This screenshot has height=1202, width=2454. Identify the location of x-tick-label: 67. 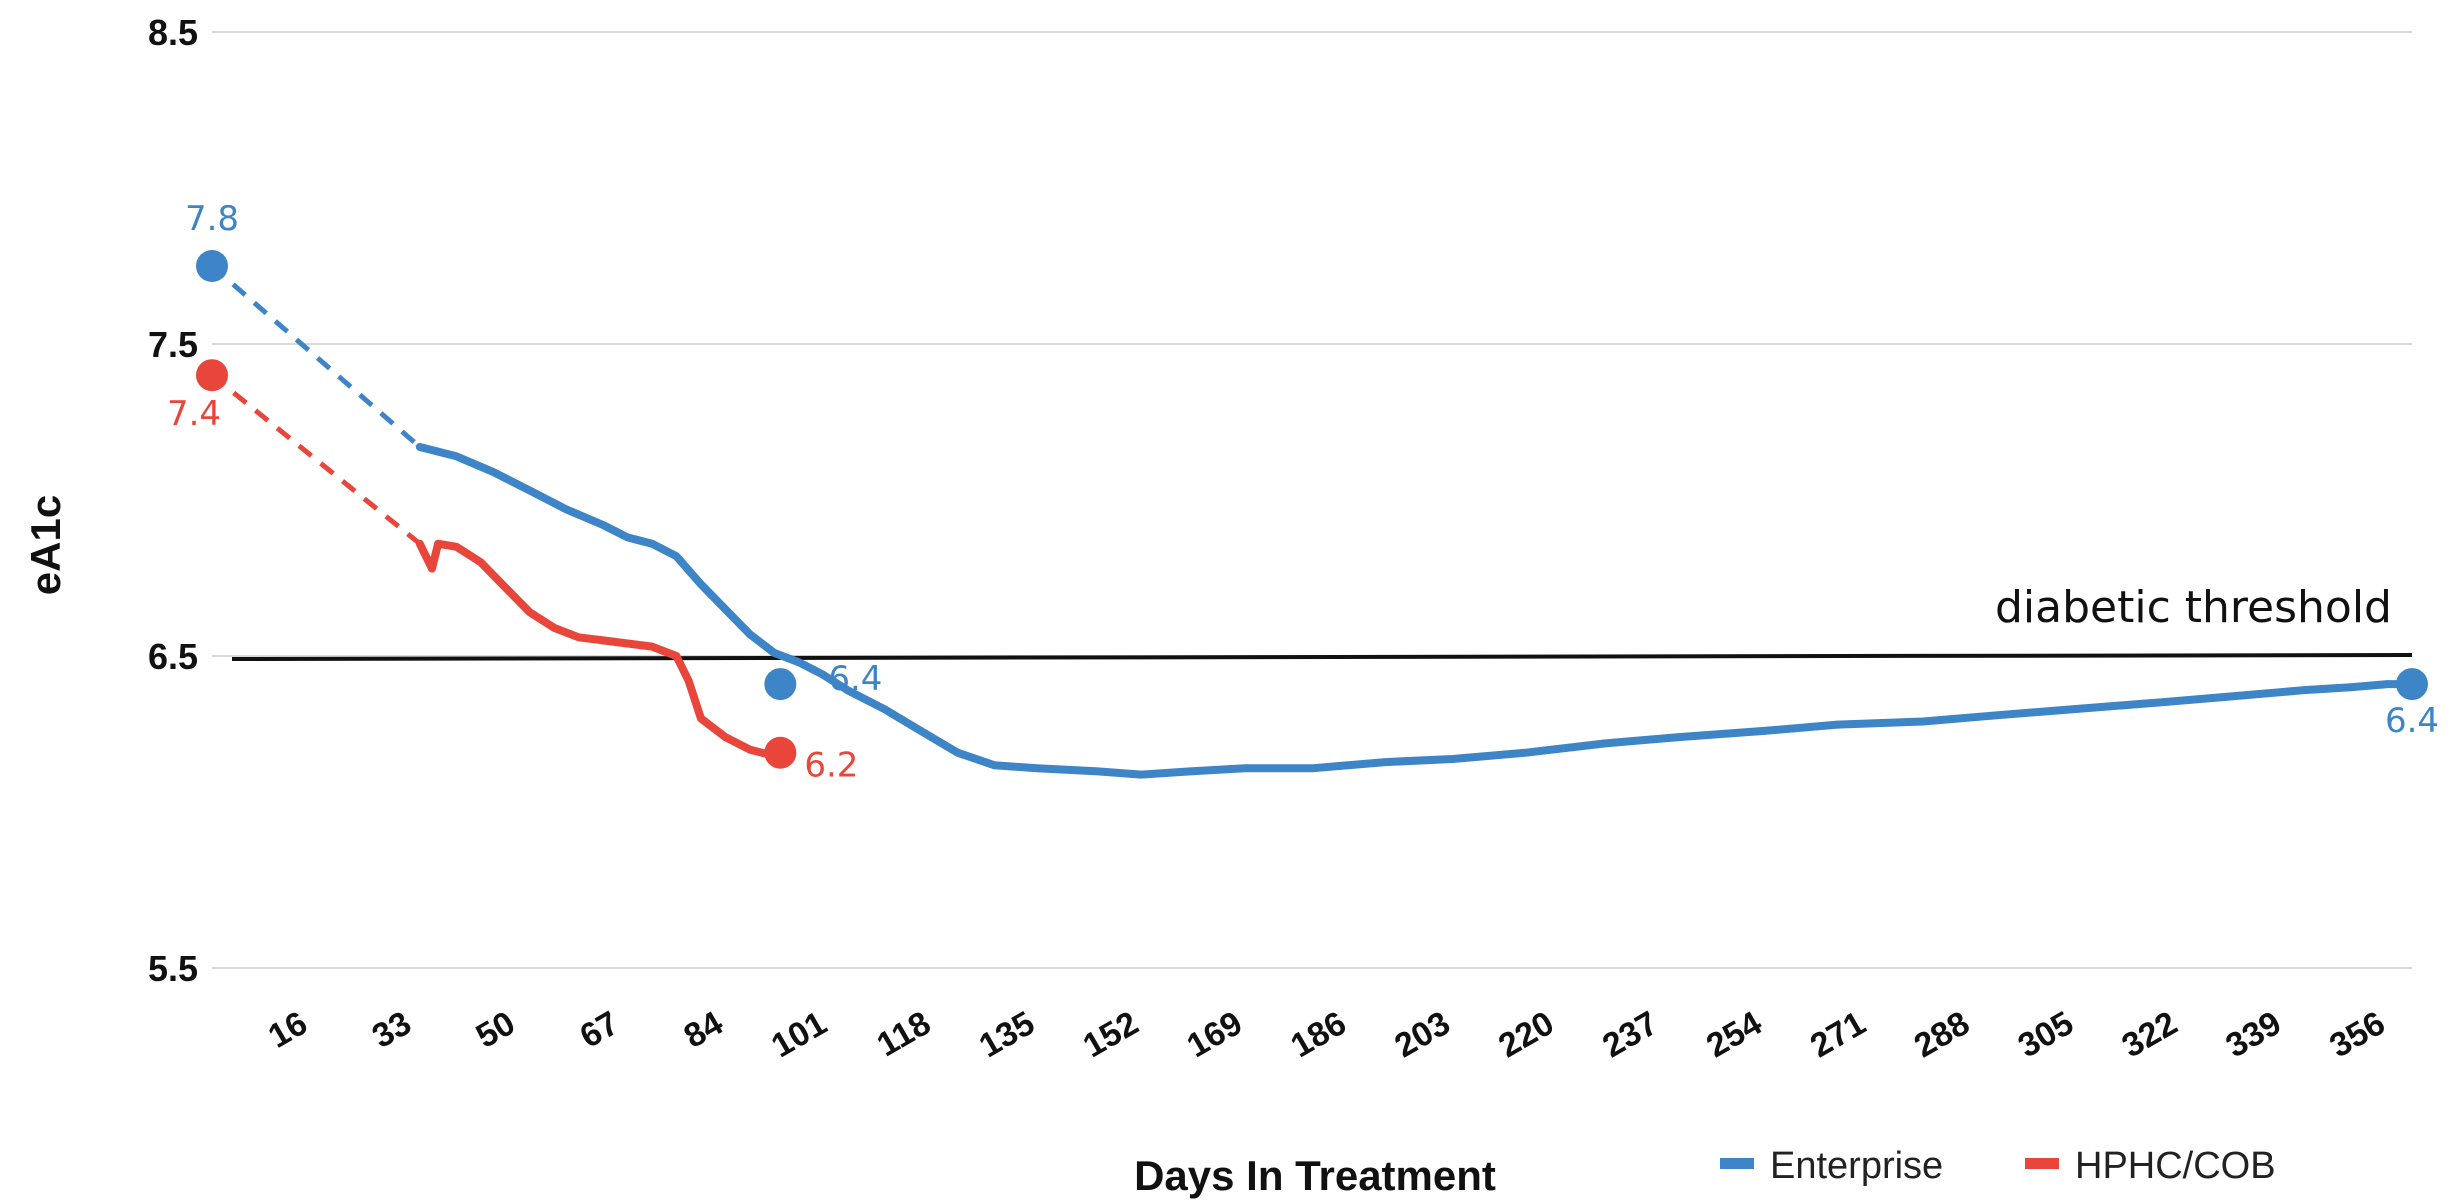
(600, 1030).